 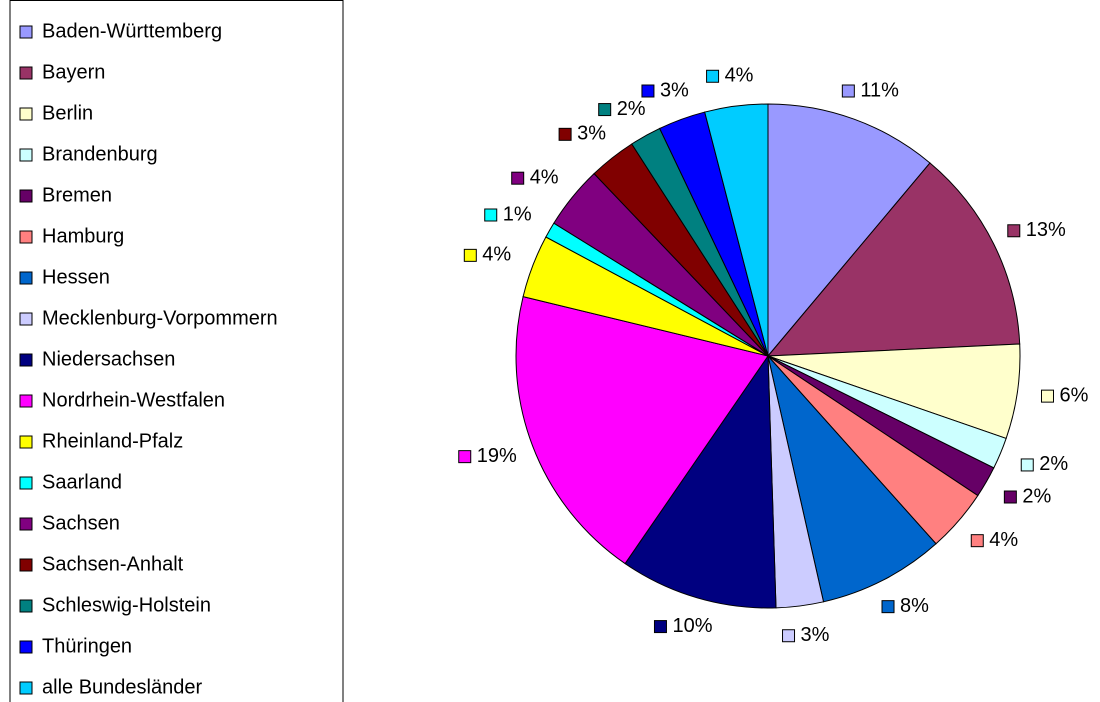 I want to click on data-label: 11%, so click(x=879, y=90).